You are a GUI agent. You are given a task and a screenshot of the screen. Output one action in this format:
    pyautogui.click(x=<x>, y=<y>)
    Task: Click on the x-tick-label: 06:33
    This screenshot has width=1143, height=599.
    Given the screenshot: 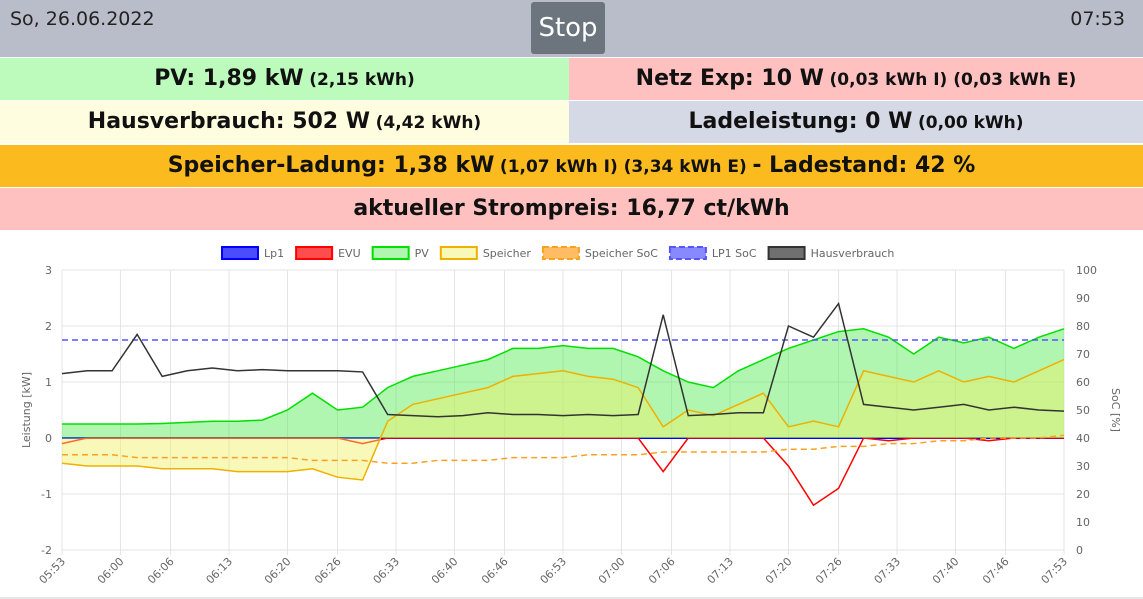 What is the action you would take?
    pyautogui.click(x=387, y=571)
    